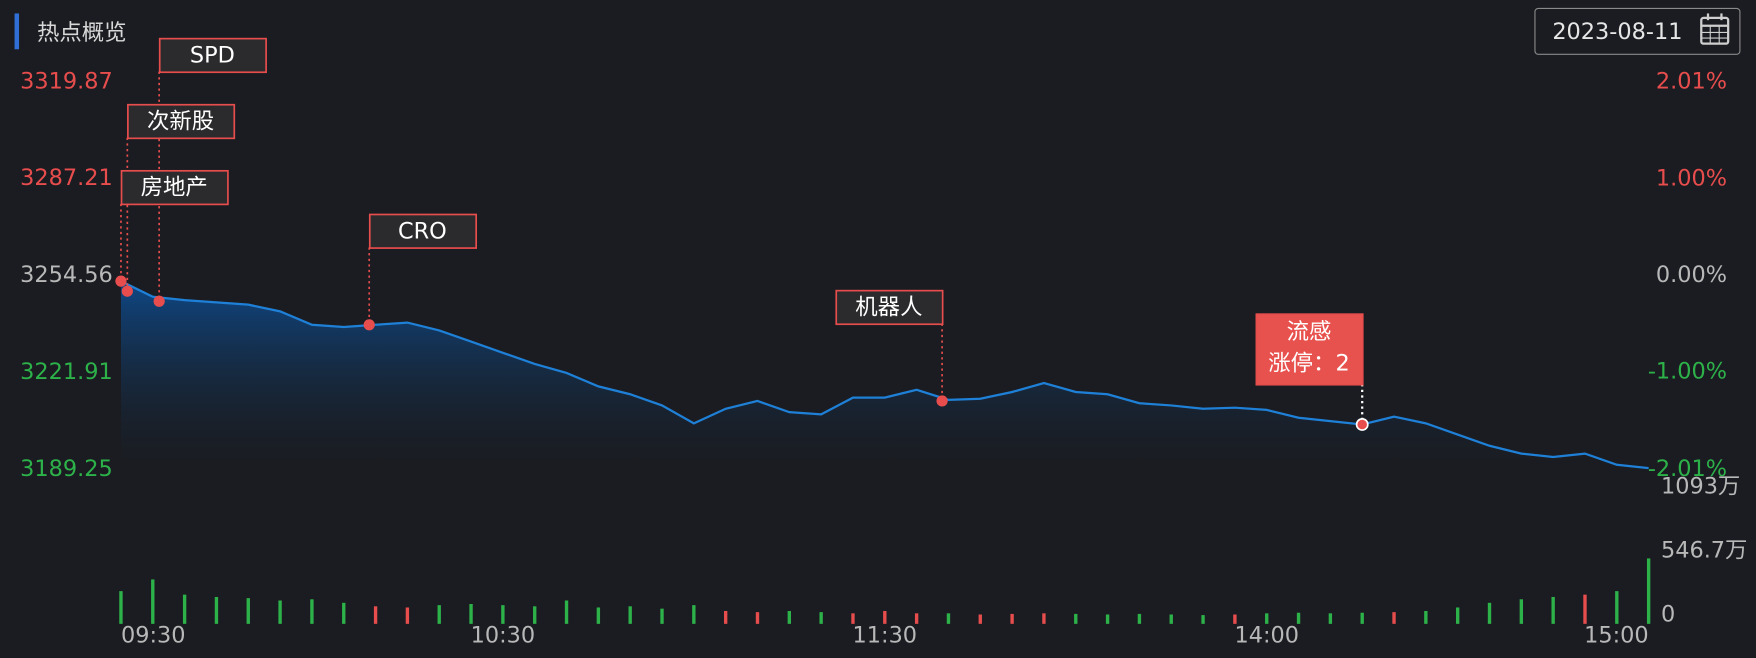  I want to click on hot-topic-label: CRO, so click(422, 231).